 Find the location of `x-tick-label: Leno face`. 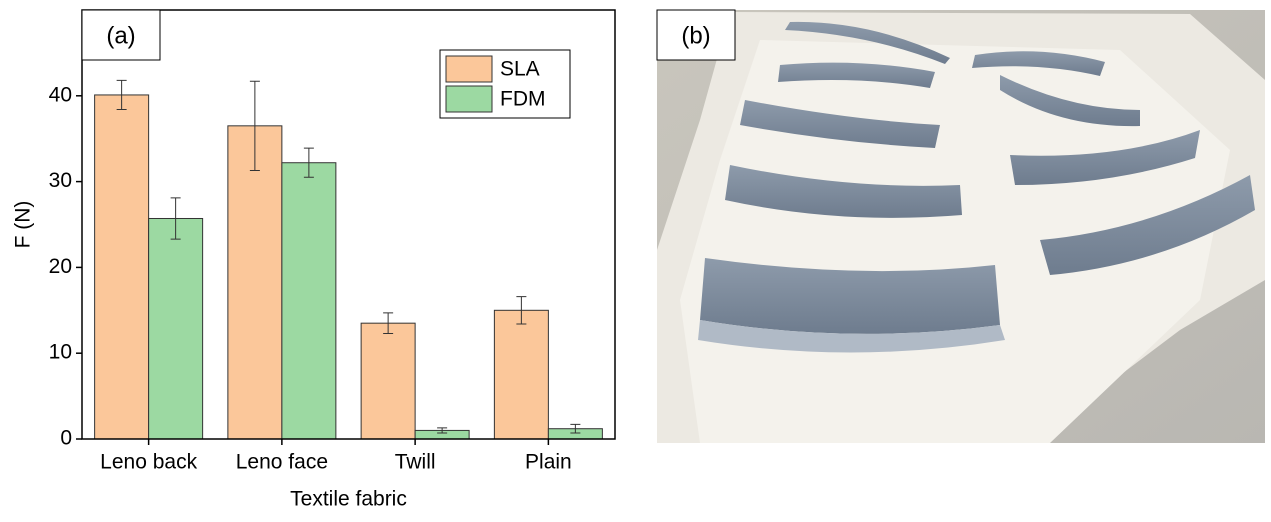

x-tick-label: Leno face is located at coordinates (282, 462).